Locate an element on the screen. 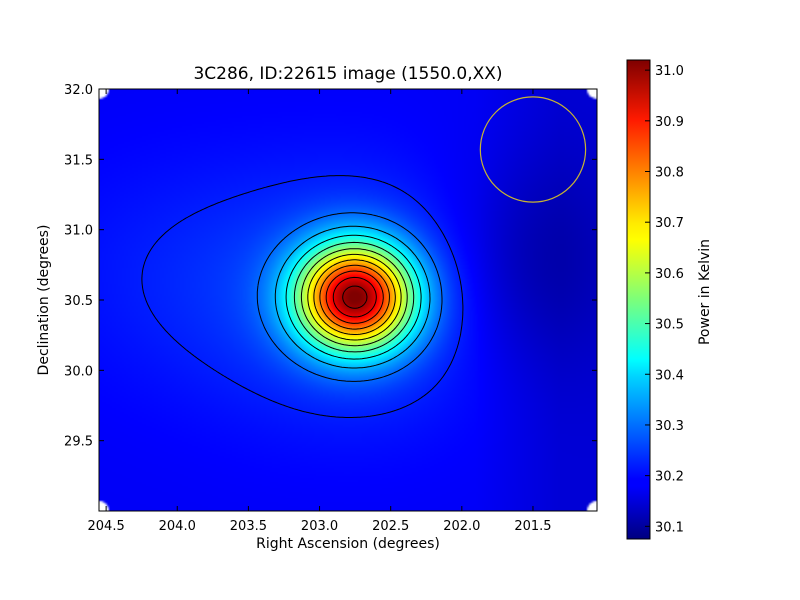  x-tick-label: 202.0 is located at coordinates (461, 526).